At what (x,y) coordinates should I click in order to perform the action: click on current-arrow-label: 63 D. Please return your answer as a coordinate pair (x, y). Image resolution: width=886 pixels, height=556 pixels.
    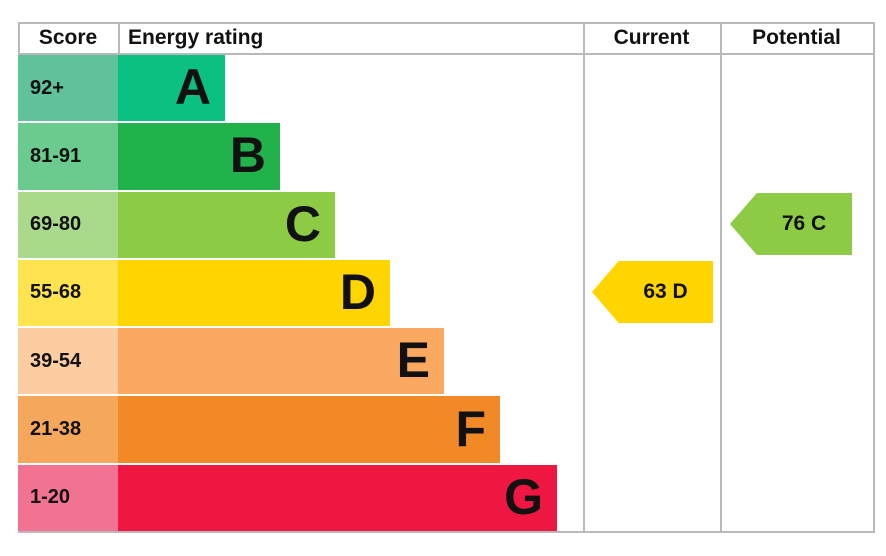
    Looking at the image, I should click on (665, 291).